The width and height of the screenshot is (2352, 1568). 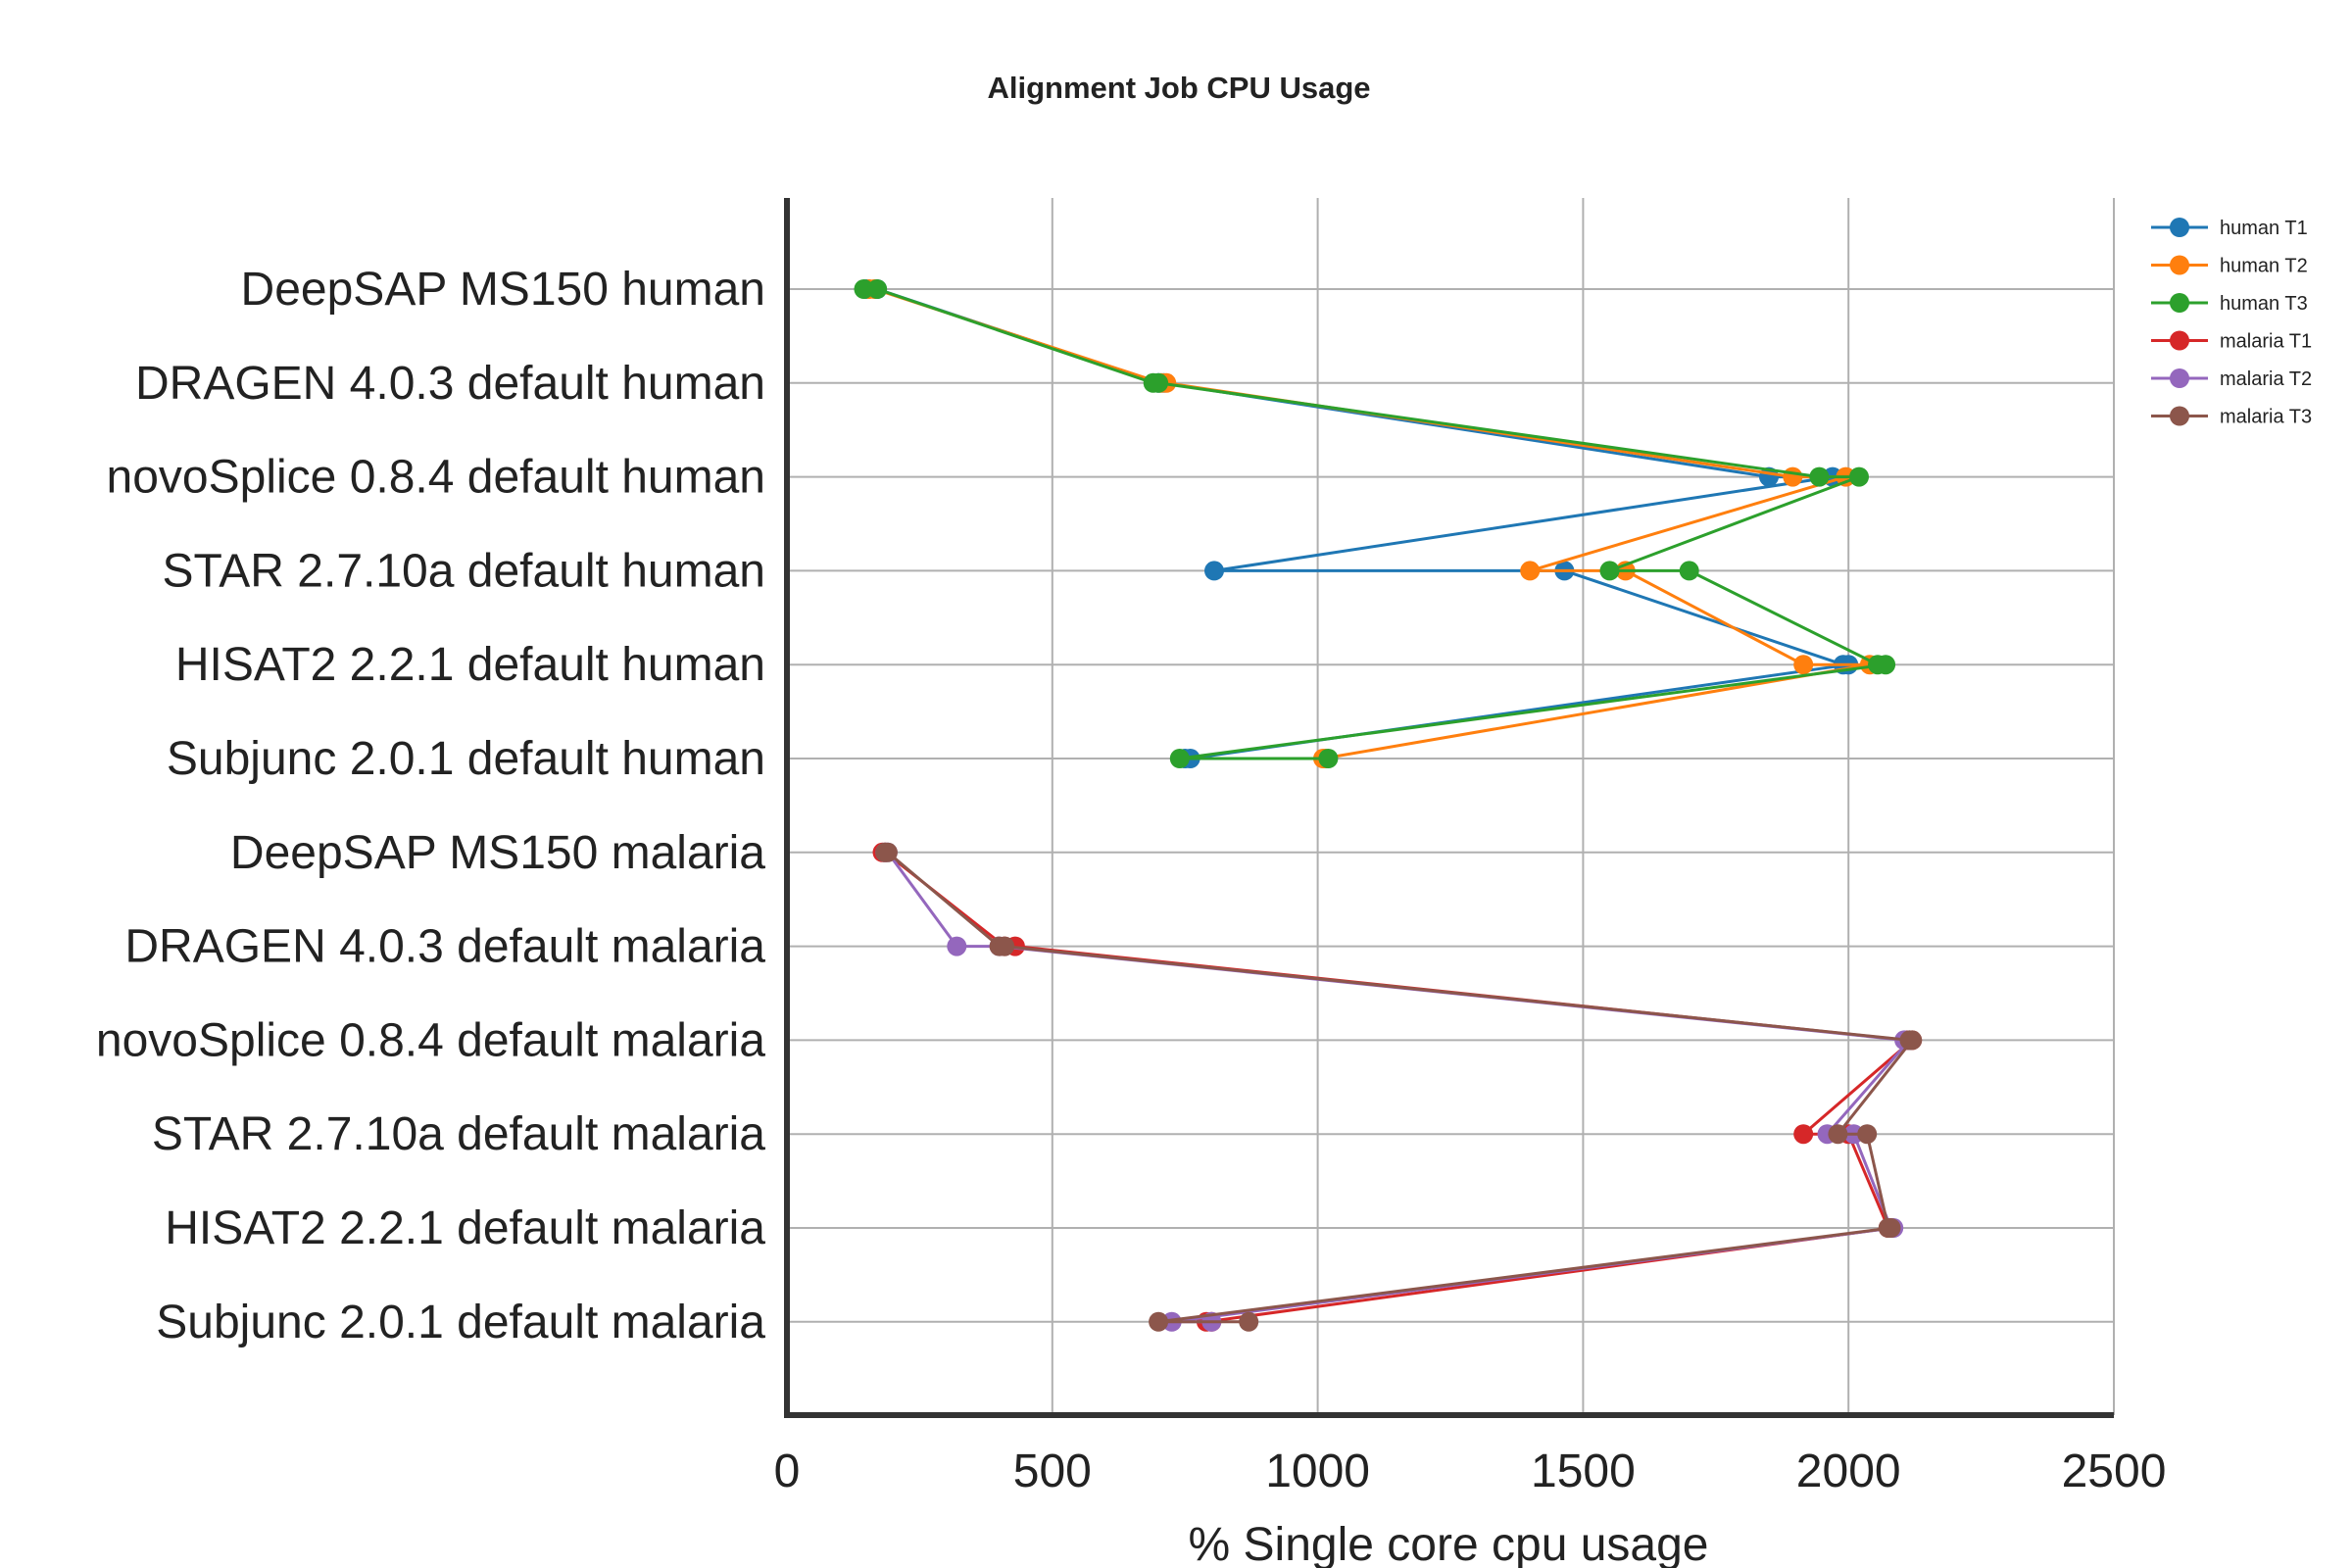 I want to click on legend-label: malaria T1, so click(x=2266, y=342).